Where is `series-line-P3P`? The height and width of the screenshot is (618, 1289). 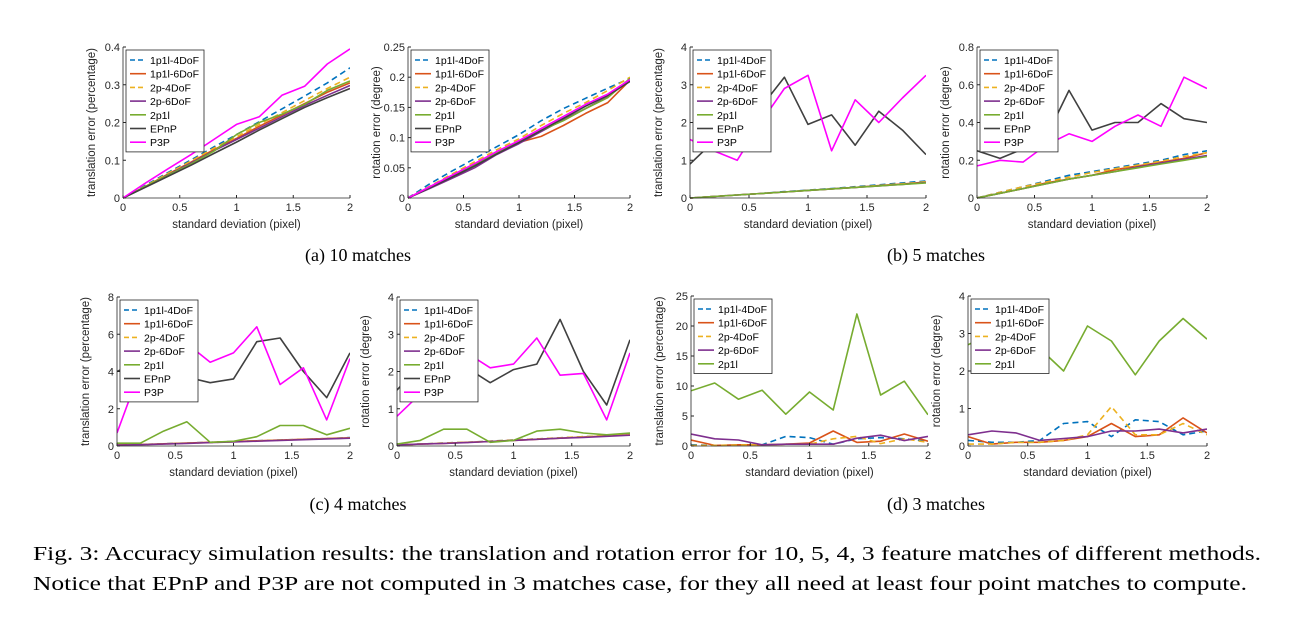 series-line-P3P is located at coordinates (236, 123).